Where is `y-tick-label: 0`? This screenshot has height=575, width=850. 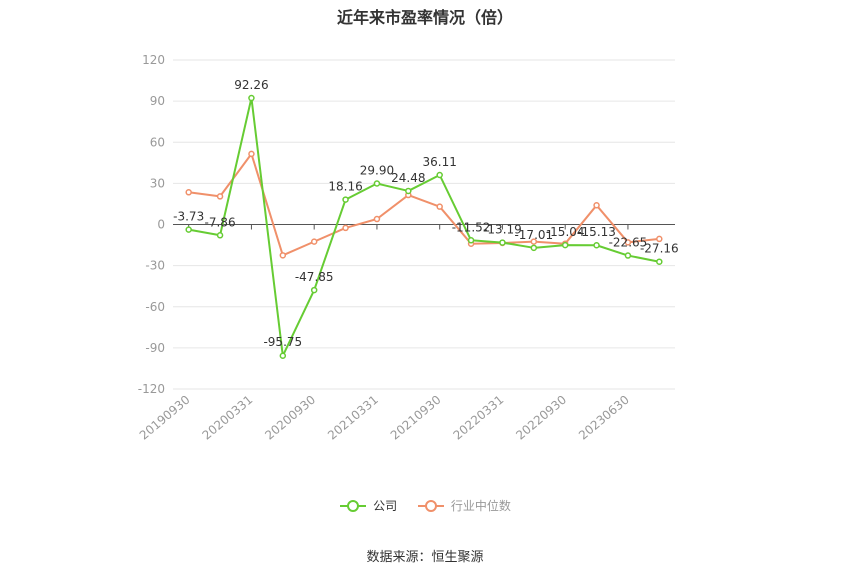
y-tick-label: 0 is located at coordinates (161, 225).